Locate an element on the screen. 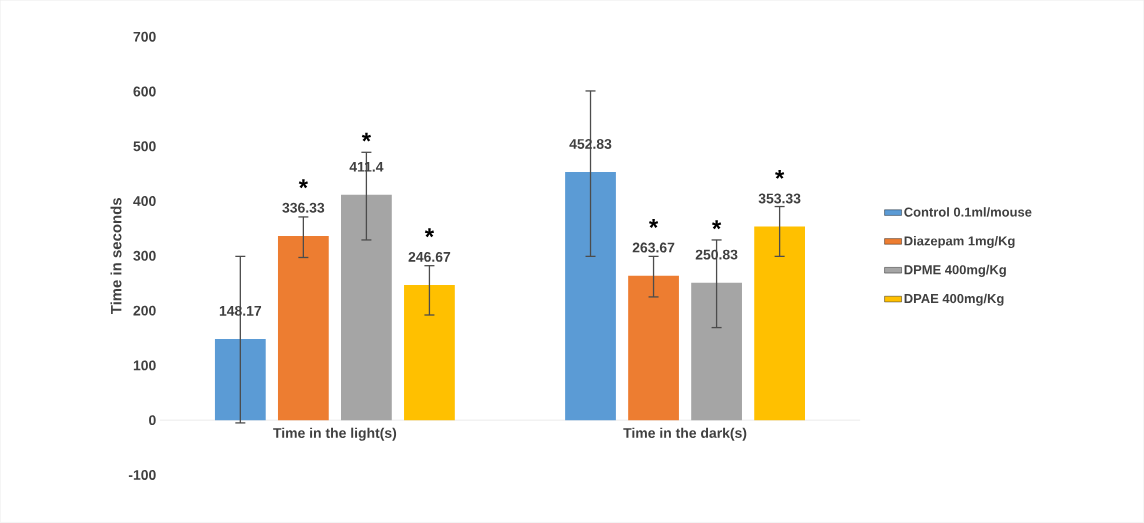 The image size is (1144, 523). y-tick-label: 0 is located at coordinates (152, 420).